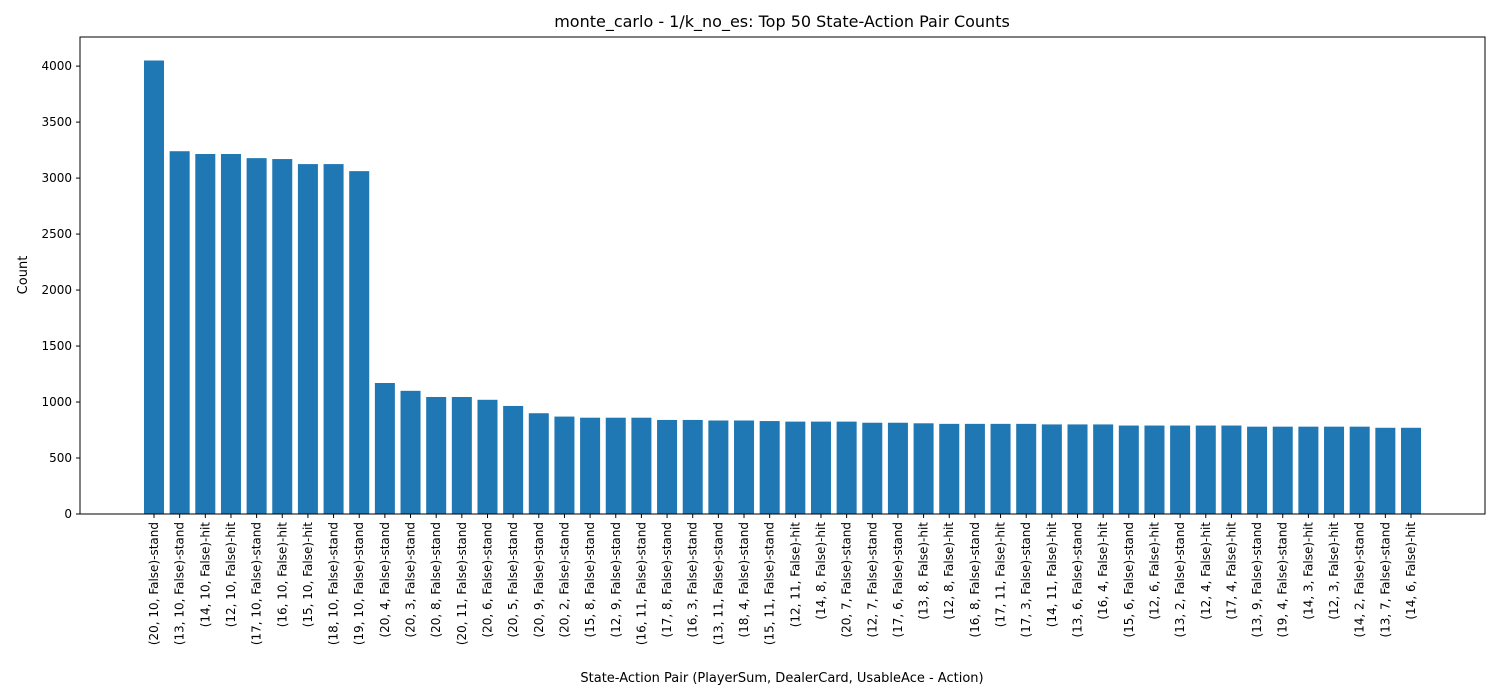 The image size is (1500, 700). Describe the element at coordinates (1001, 575) in the screenshot. I see `x-tick-label: (17, 11, False)-hit` at that location.